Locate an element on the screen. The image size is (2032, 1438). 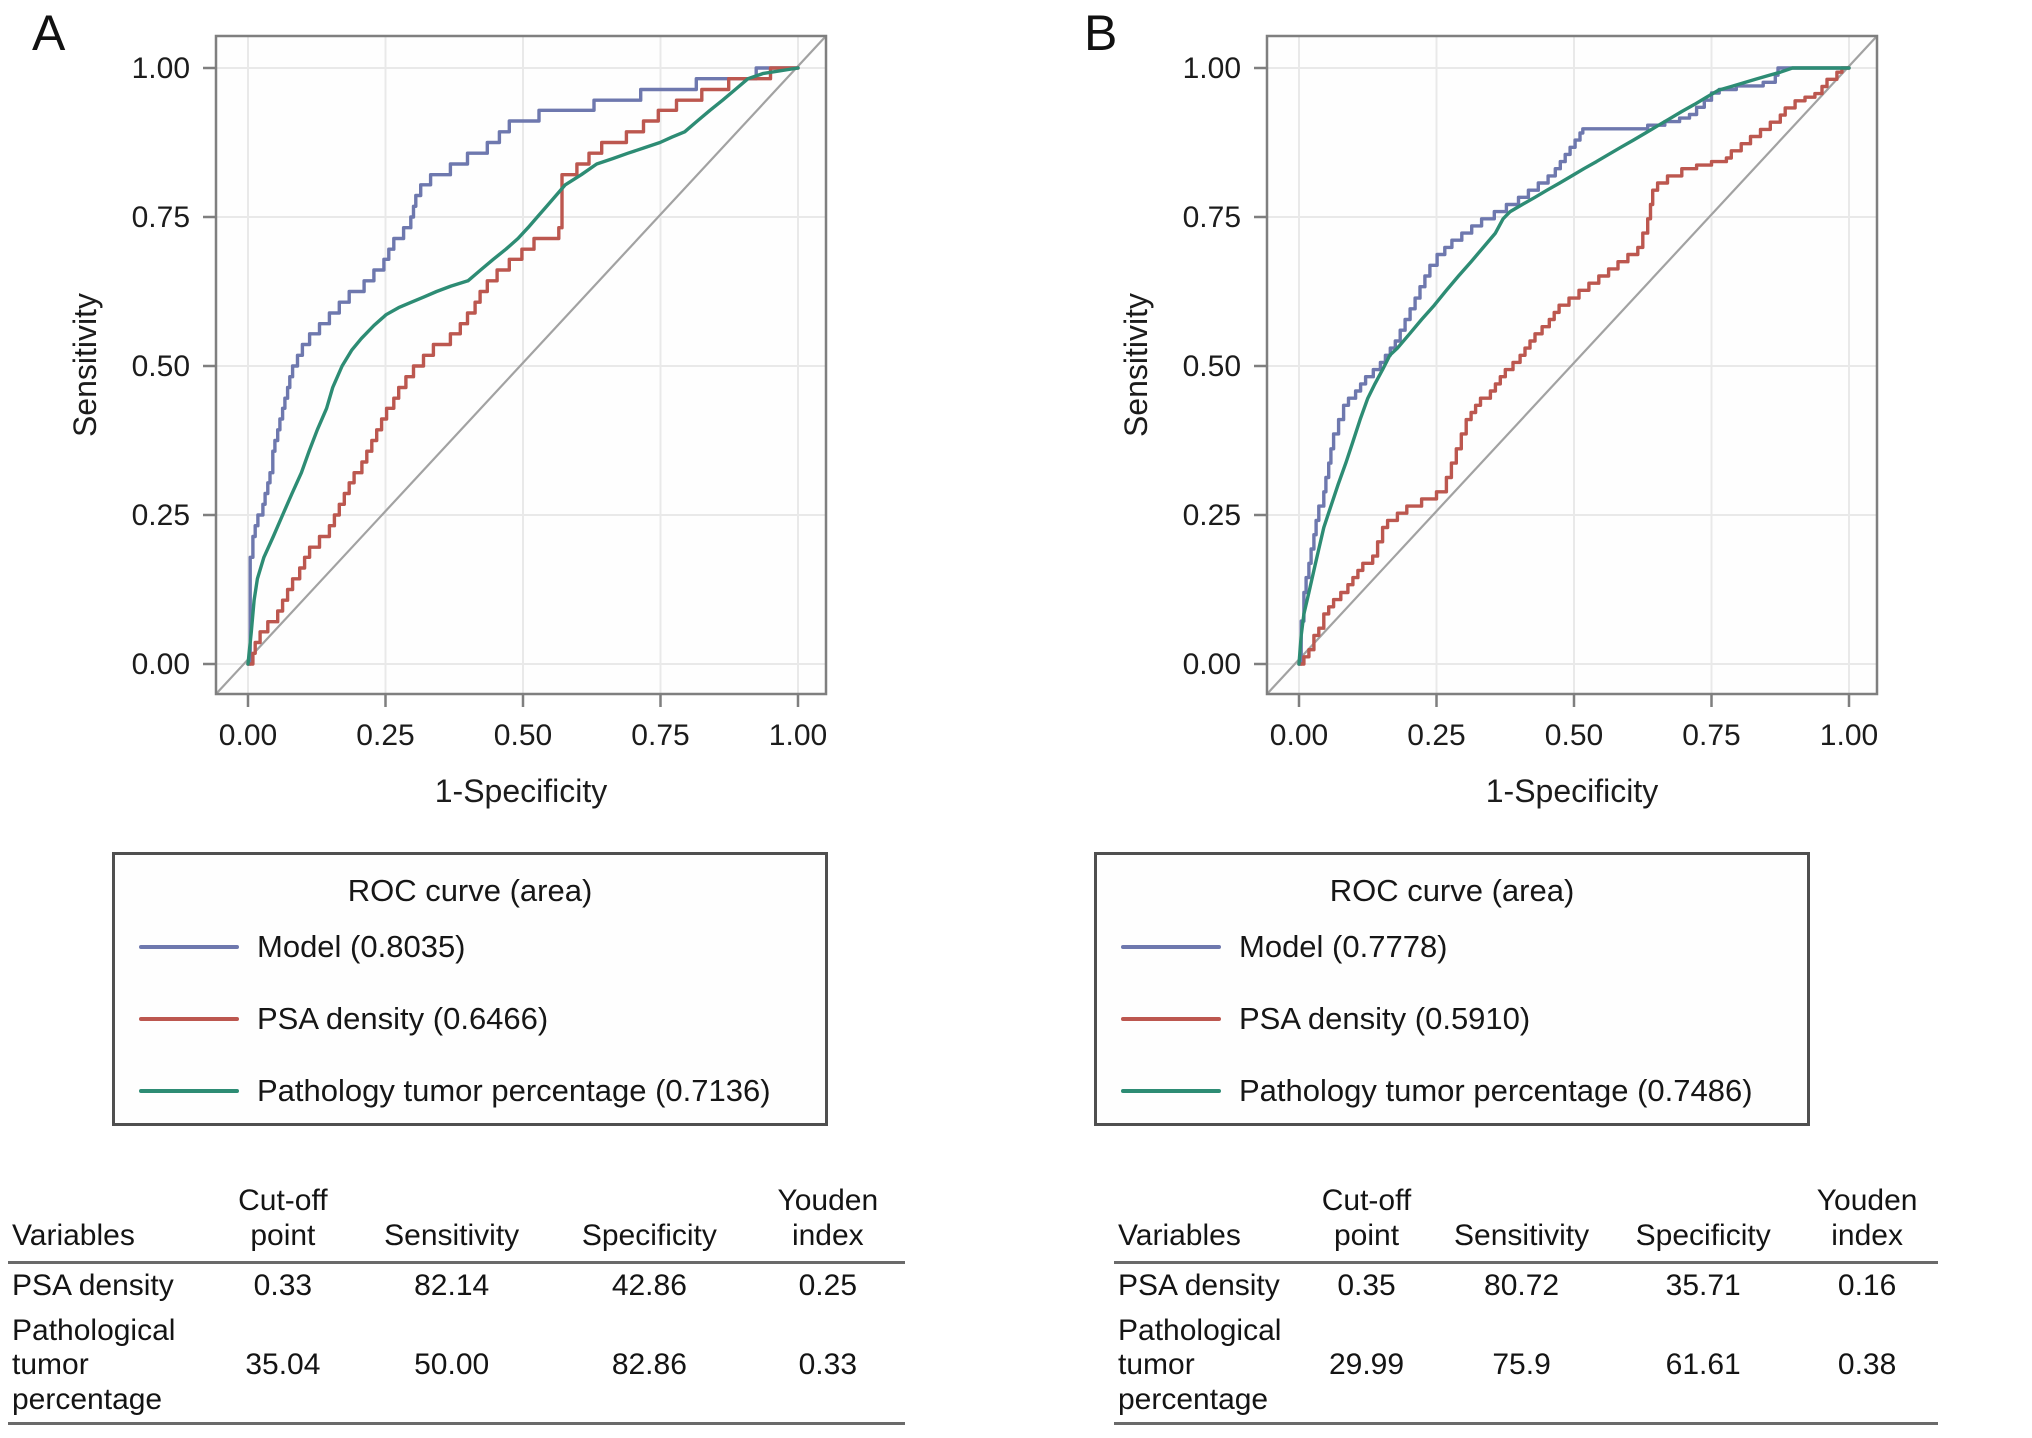
legend-entry-label: Model (0.8035) is located at coordinates (361, 946).